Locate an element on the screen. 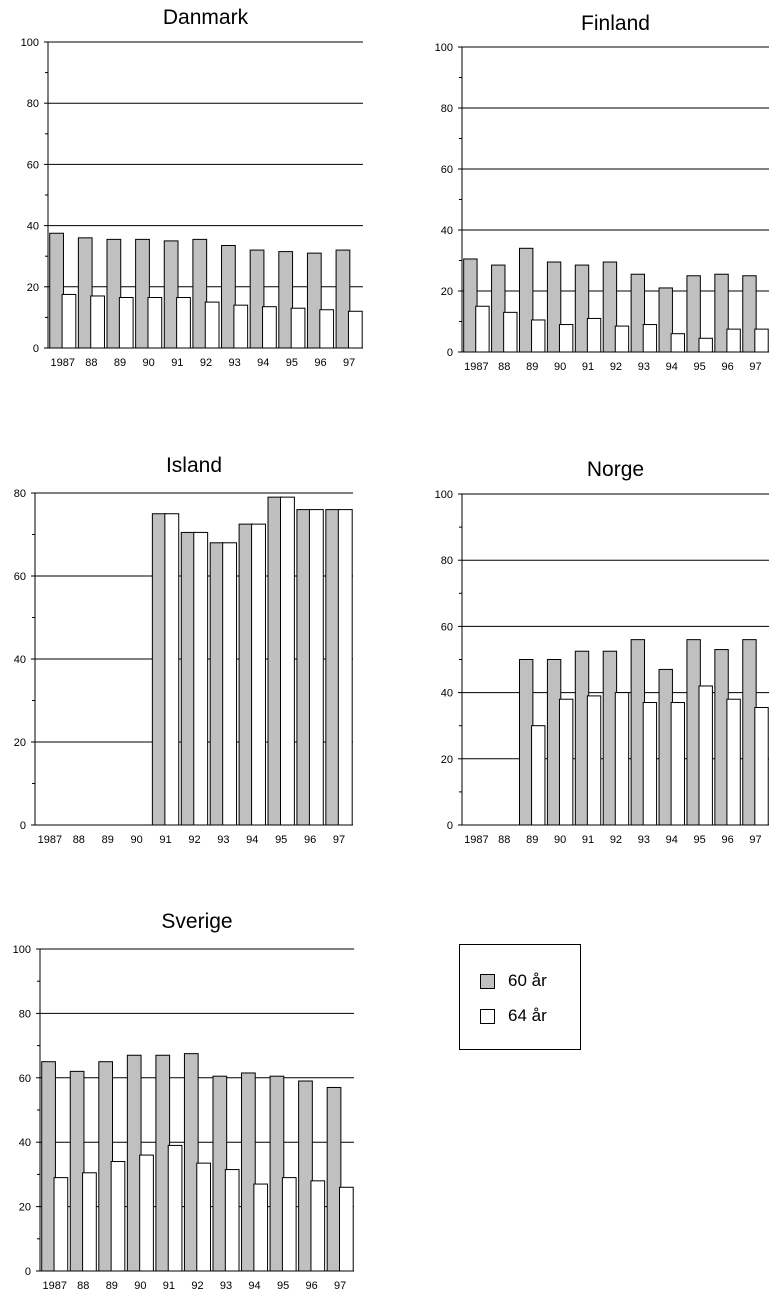  legend-item-60: 60 år is located at coordinates (513, 981).